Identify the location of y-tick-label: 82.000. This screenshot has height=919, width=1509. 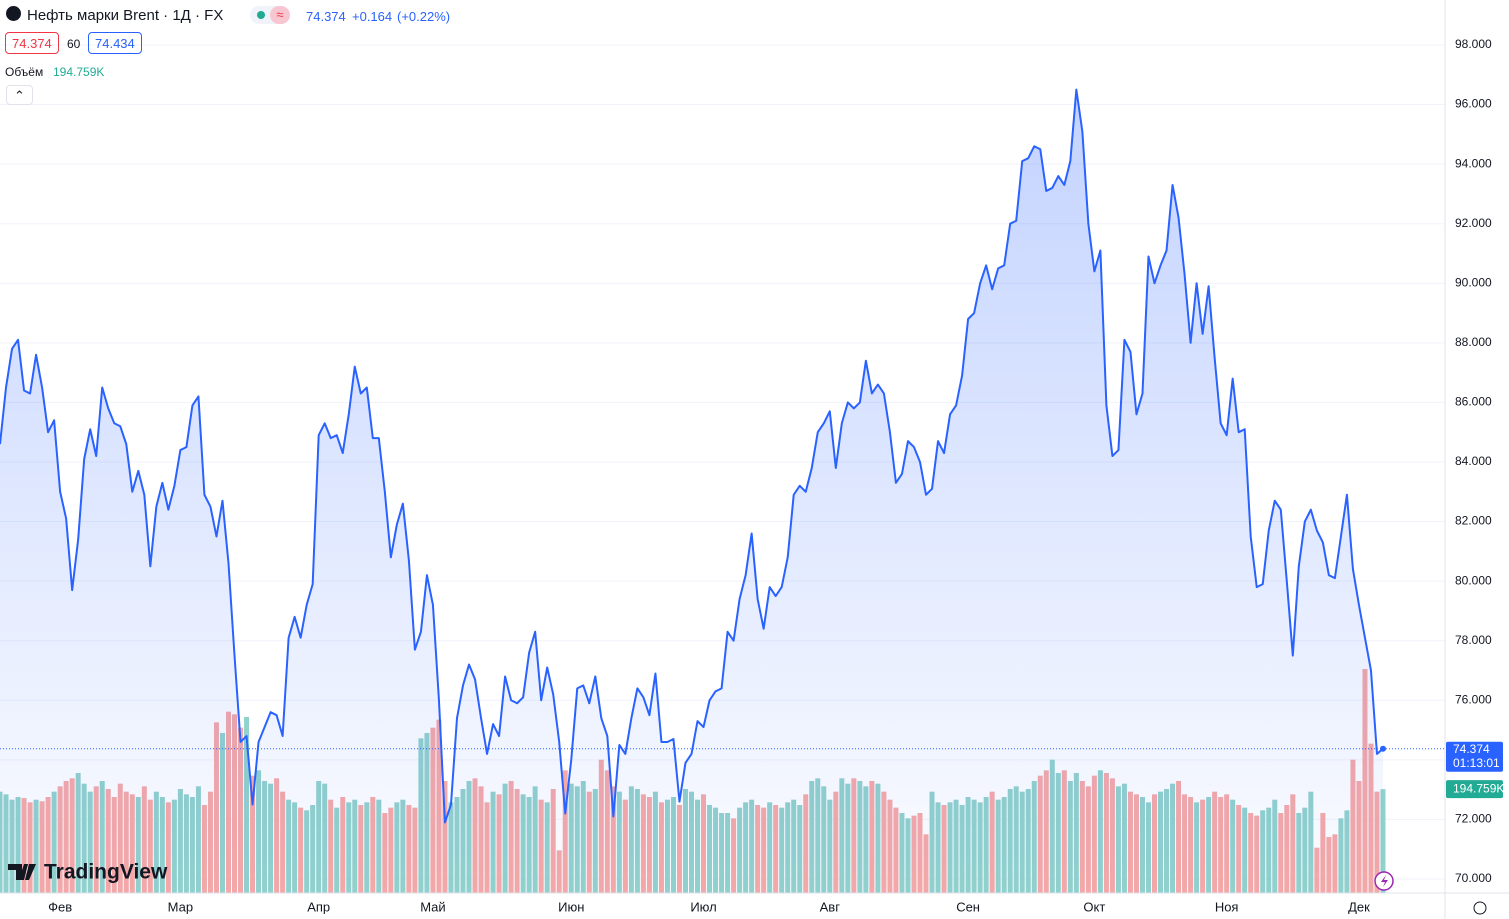
(1473, 521).